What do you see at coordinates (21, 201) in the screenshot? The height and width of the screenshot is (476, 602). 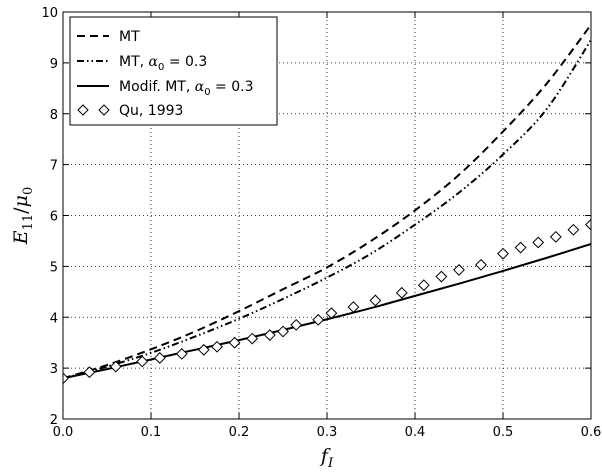 I see `y-axis-label-mu: μ` at bounding box center [21, 201].